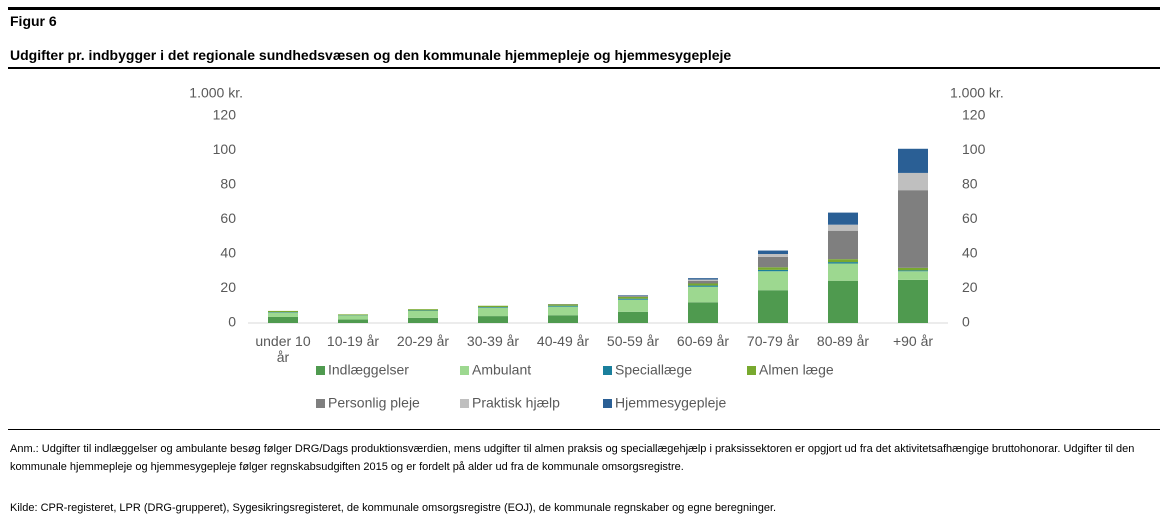  Describe the element at coordinates (225, 149) in the screenshot. I see `y-tick-label: 100` at that location.